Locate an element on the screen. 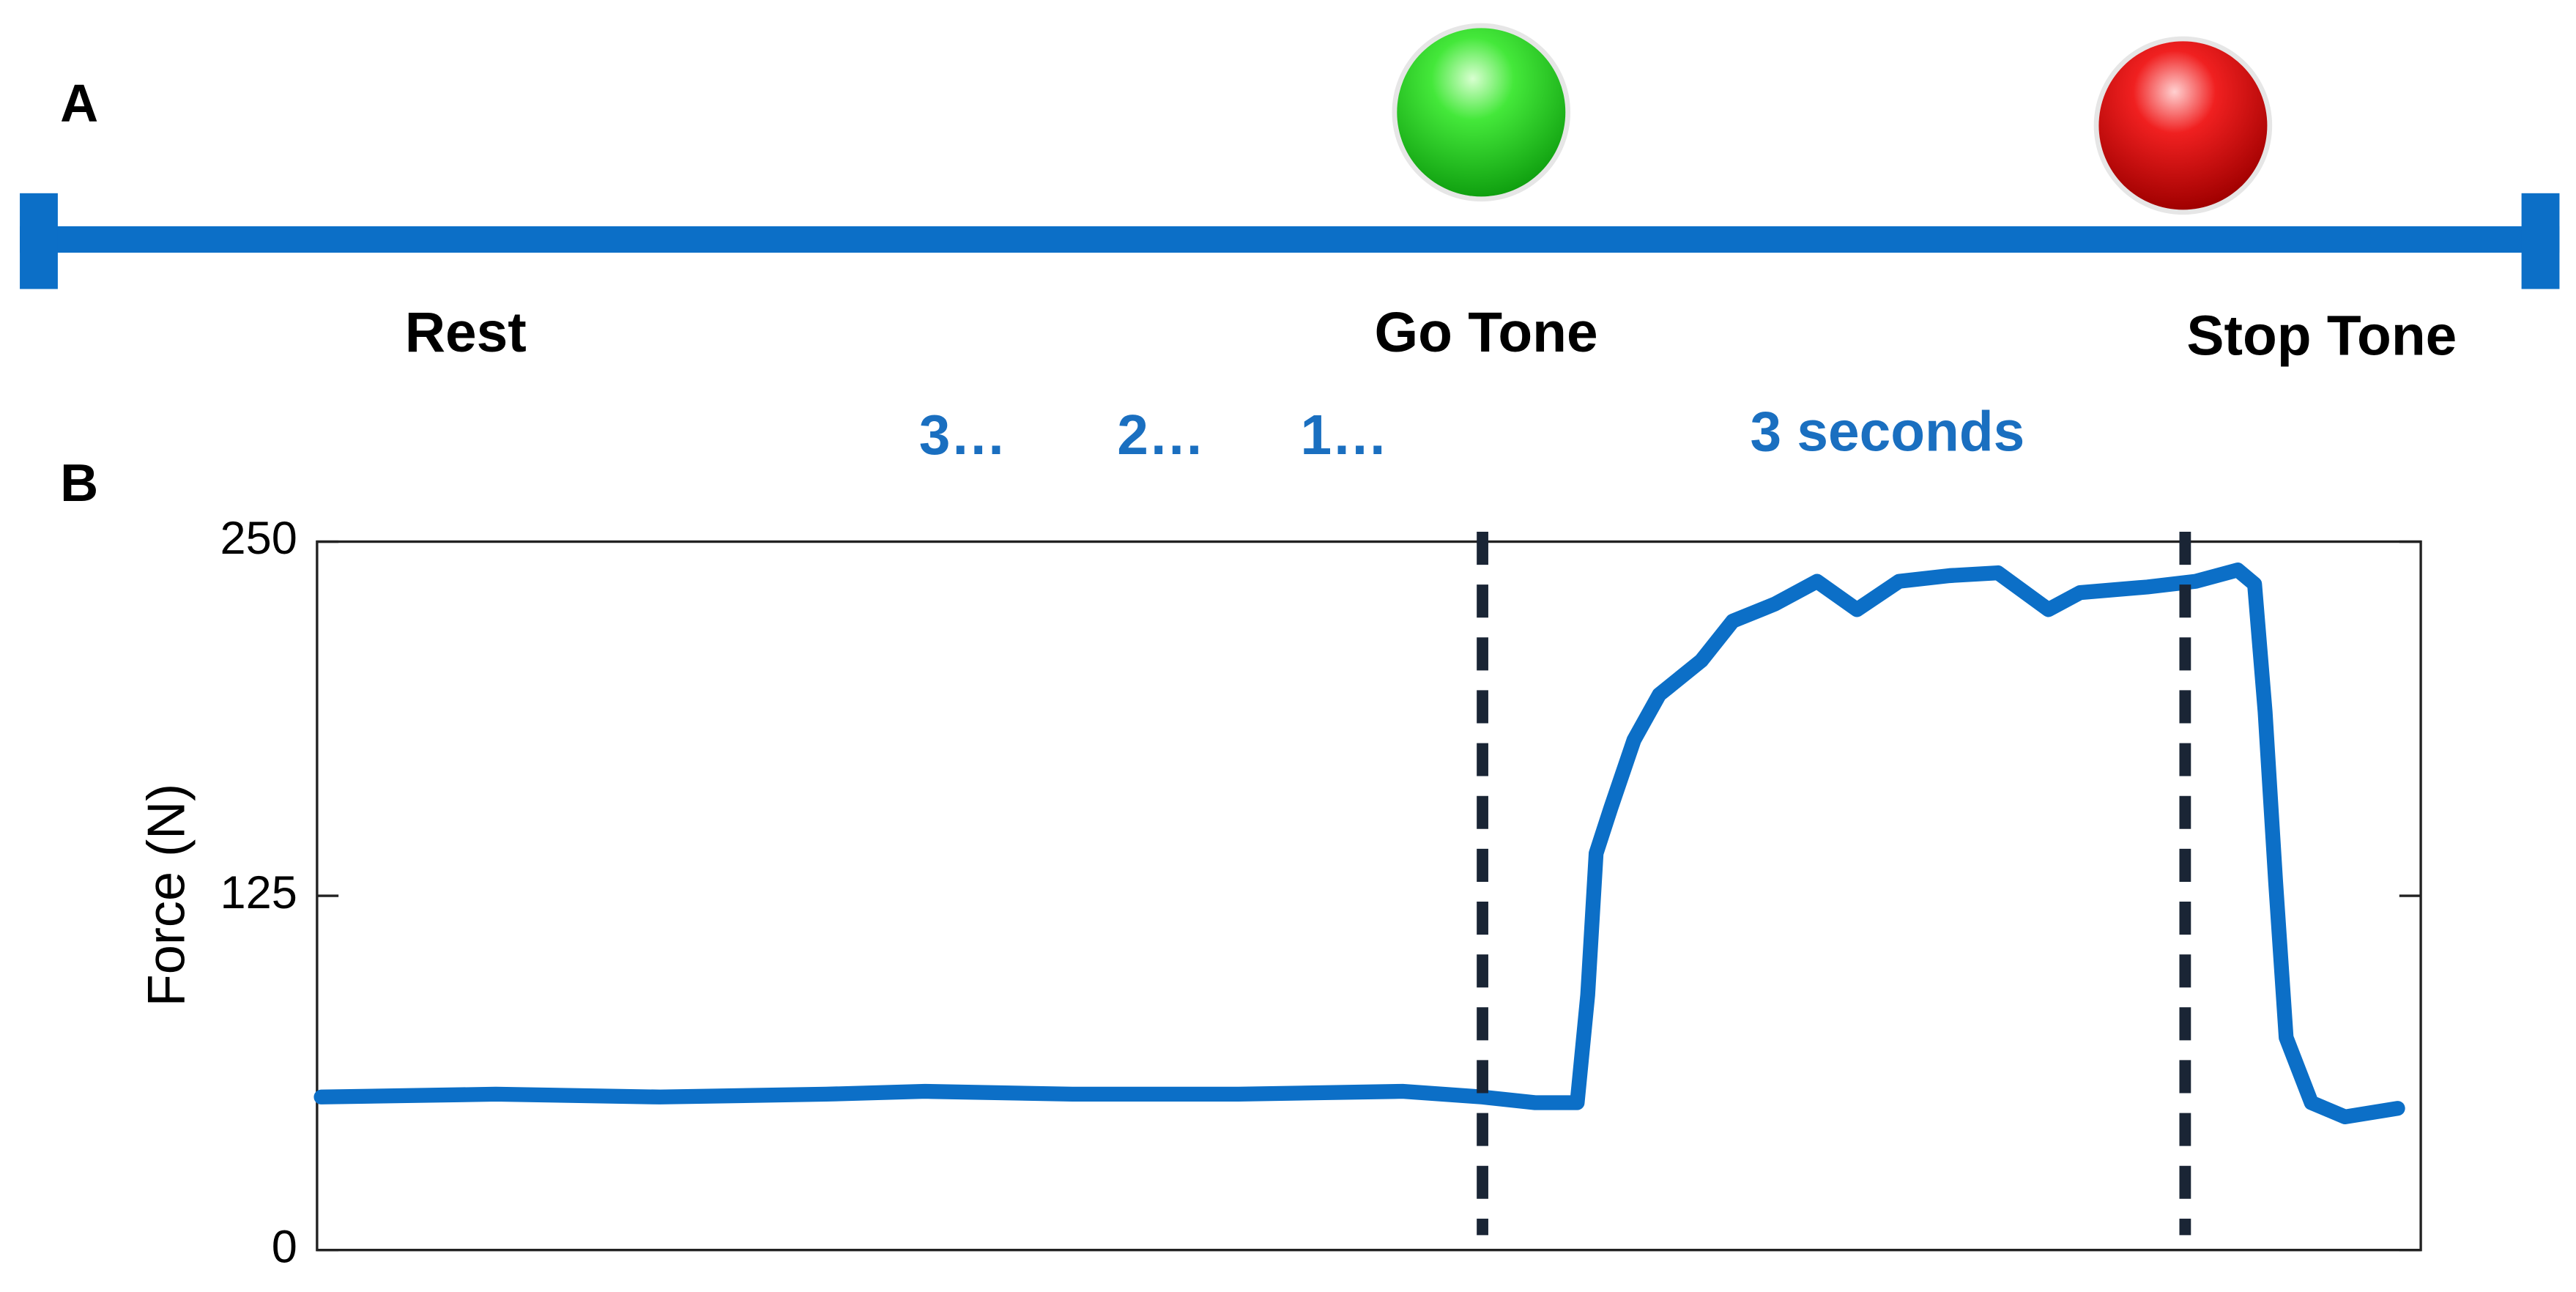 The image size is (2576, 1292). panel-label: B is located at coordinates (79, 483).